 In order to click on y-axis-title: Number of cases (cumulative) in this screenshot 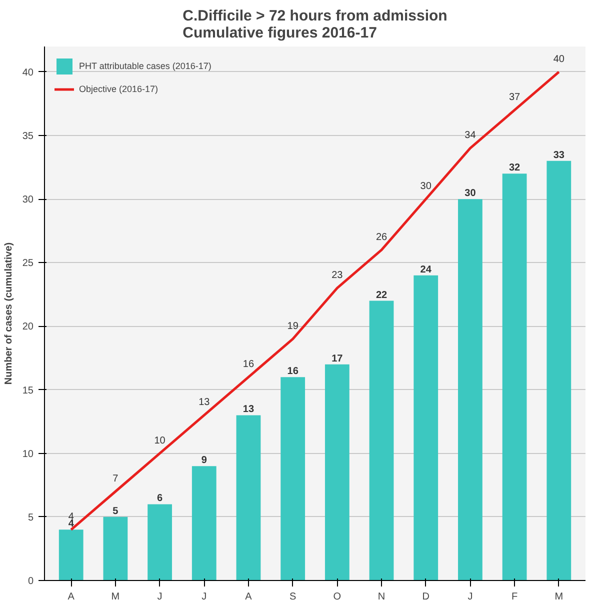, I will do `click(8, 313)`.